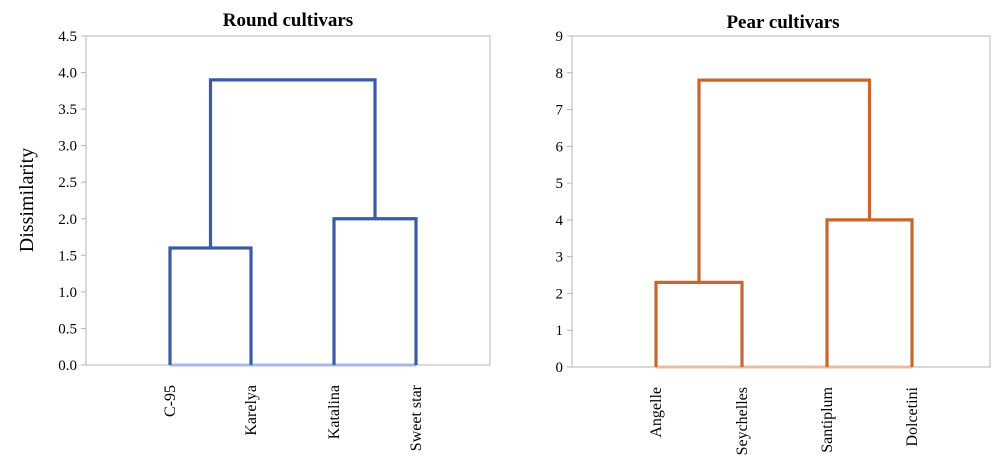 The height and width of the screenshot is (467, 995). Describe the element at coordinates (251, 410) in the screenshot. I see `round-leaf-label: Karelya` at that location.